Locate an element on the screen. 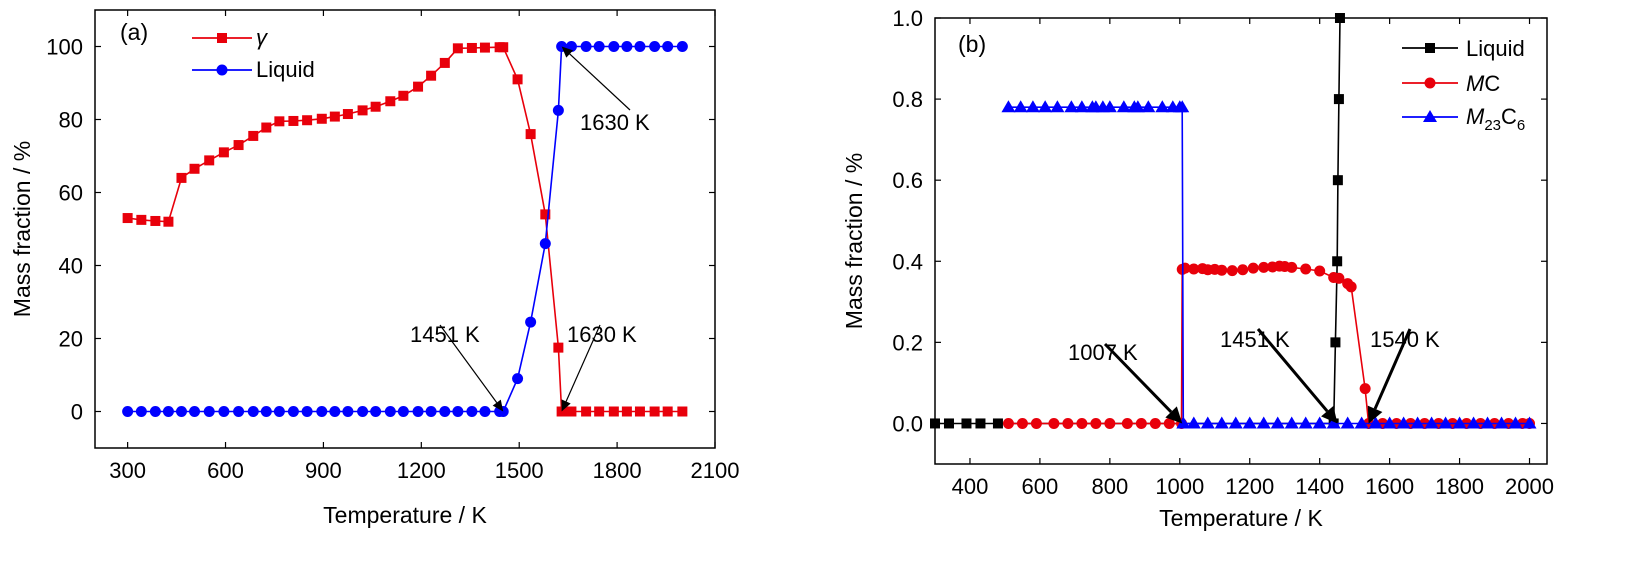 The height and width of the screenshot is (561, 1634). legend-label-m23c6-sub1: 23 is located at coordinates (1492, 125).